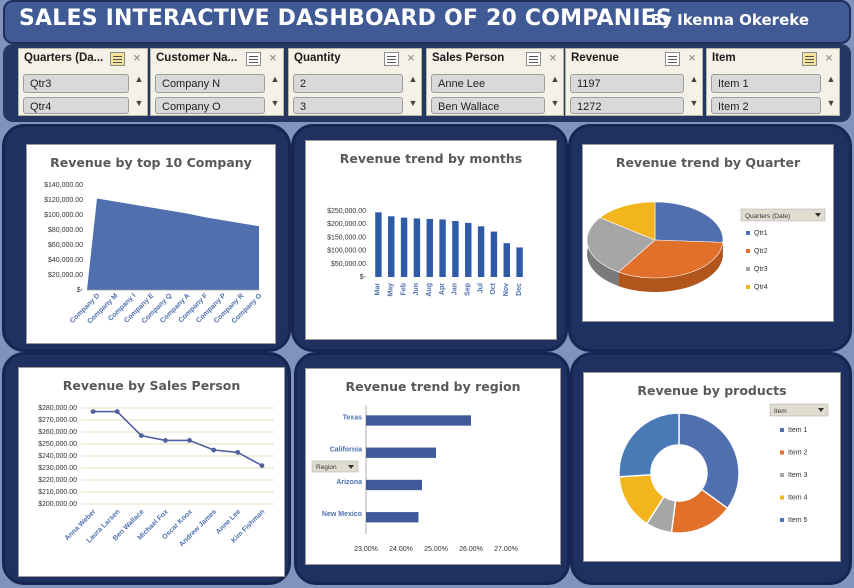 The height and width of the screenshot is (588, 854). I want to click on x-tick-label: Apr, so click(442, 289).